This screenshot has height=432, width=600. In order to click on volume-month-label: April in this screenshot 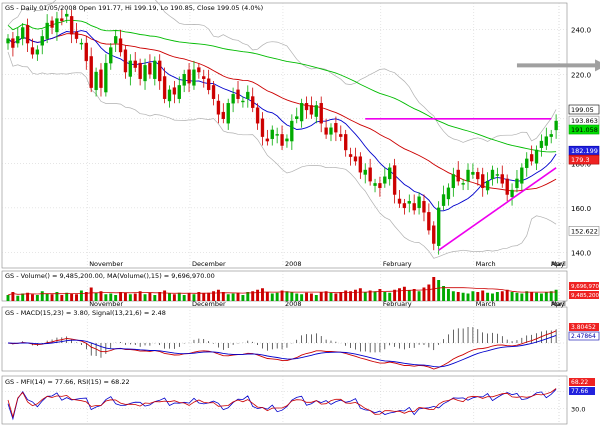, I will do `click(558, 304)`.